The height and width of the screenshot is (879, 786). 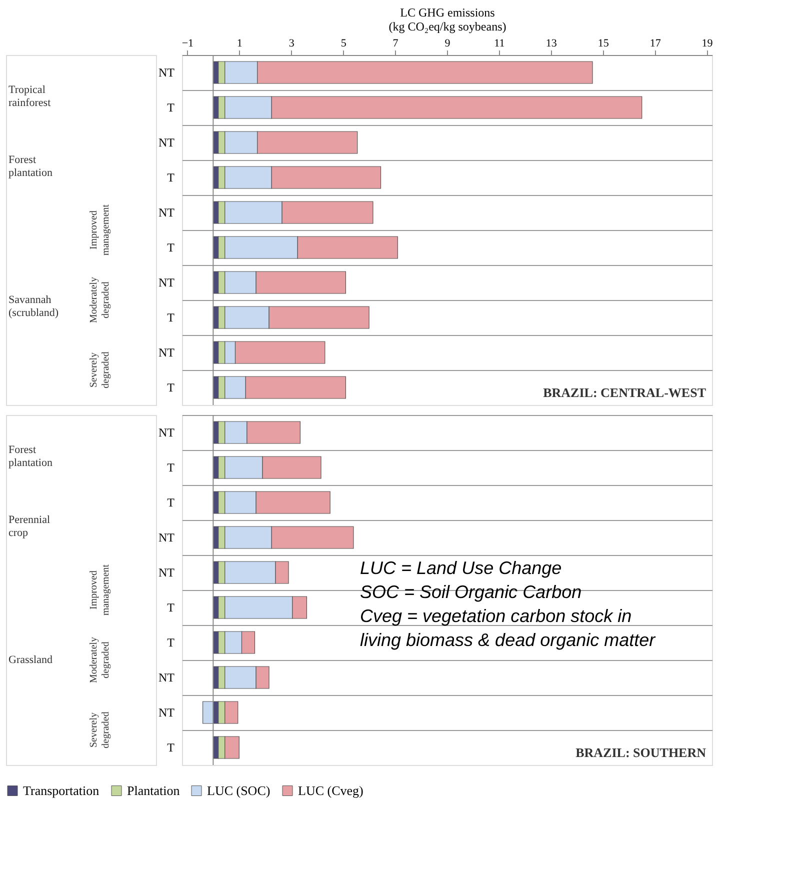 I want to click on x-tick-label: 19, so click(x=708, y=44).